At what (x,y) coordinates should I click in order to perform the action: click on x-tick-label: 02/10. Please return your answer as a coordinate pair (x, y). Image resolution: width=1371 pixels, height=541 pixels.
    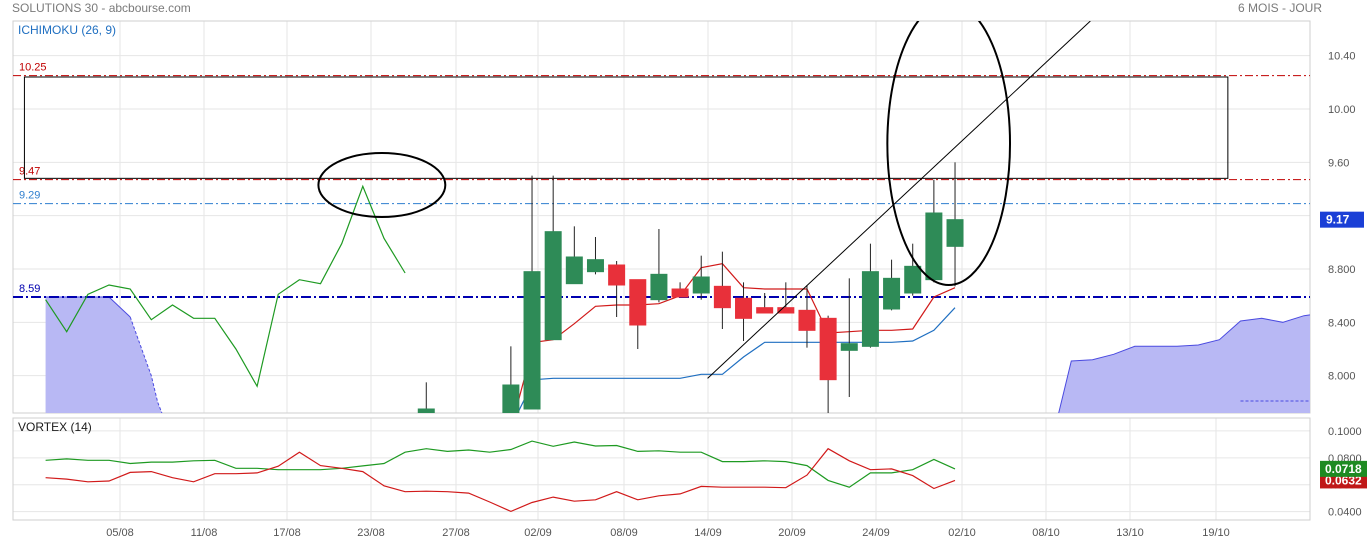
    Looking at the image, I should click on (962, 533).